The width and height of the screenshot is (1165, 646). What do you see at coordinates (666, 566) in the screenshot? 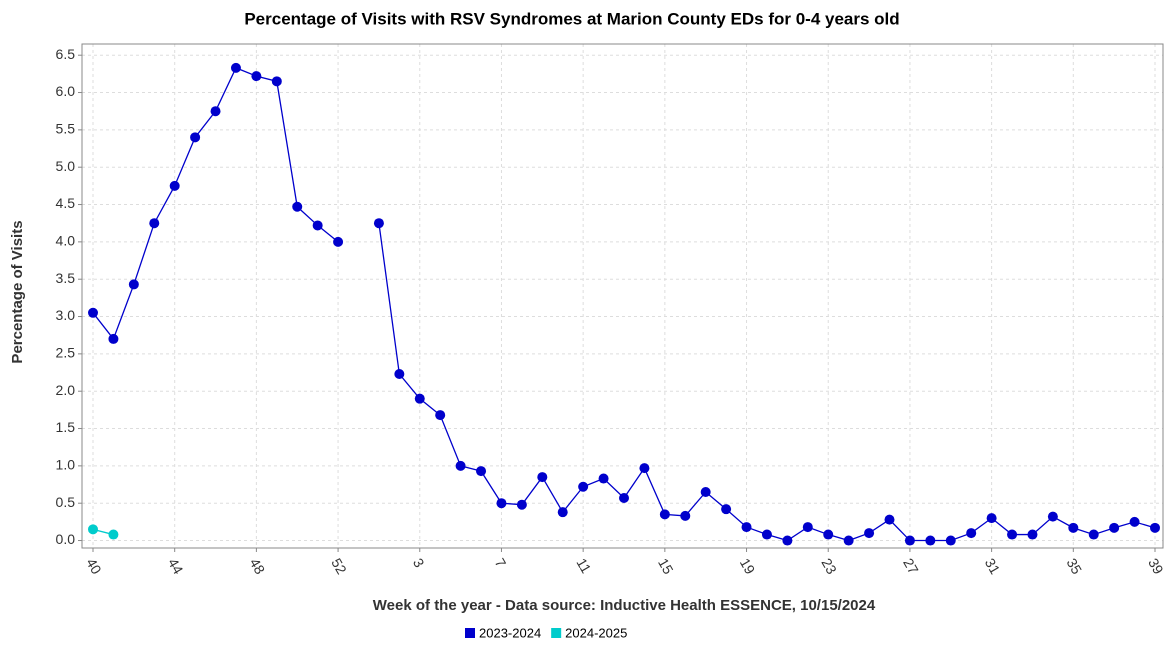
I see `x-tick-label: 15` at bounding box center [666, 566].